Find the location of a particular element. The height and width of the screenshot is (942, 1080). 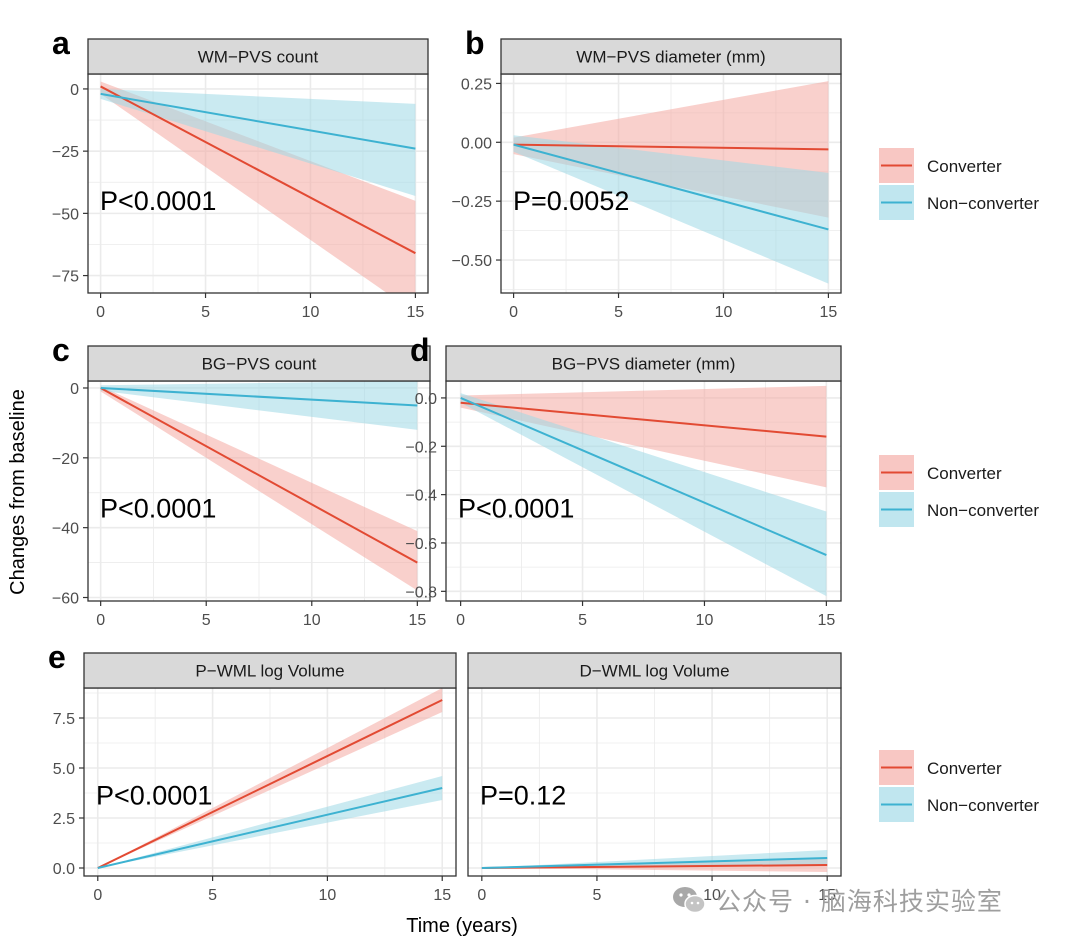

y-axis: 0.0 −0.2 −0.4 −0.6 −0.8 is located at coordinates (425, 496).